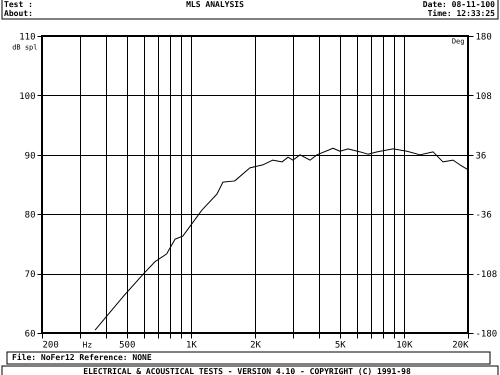  Describe the element at coordinates (487, 275) in the screenshot. I see `y2-tick-label: -108` at that location.